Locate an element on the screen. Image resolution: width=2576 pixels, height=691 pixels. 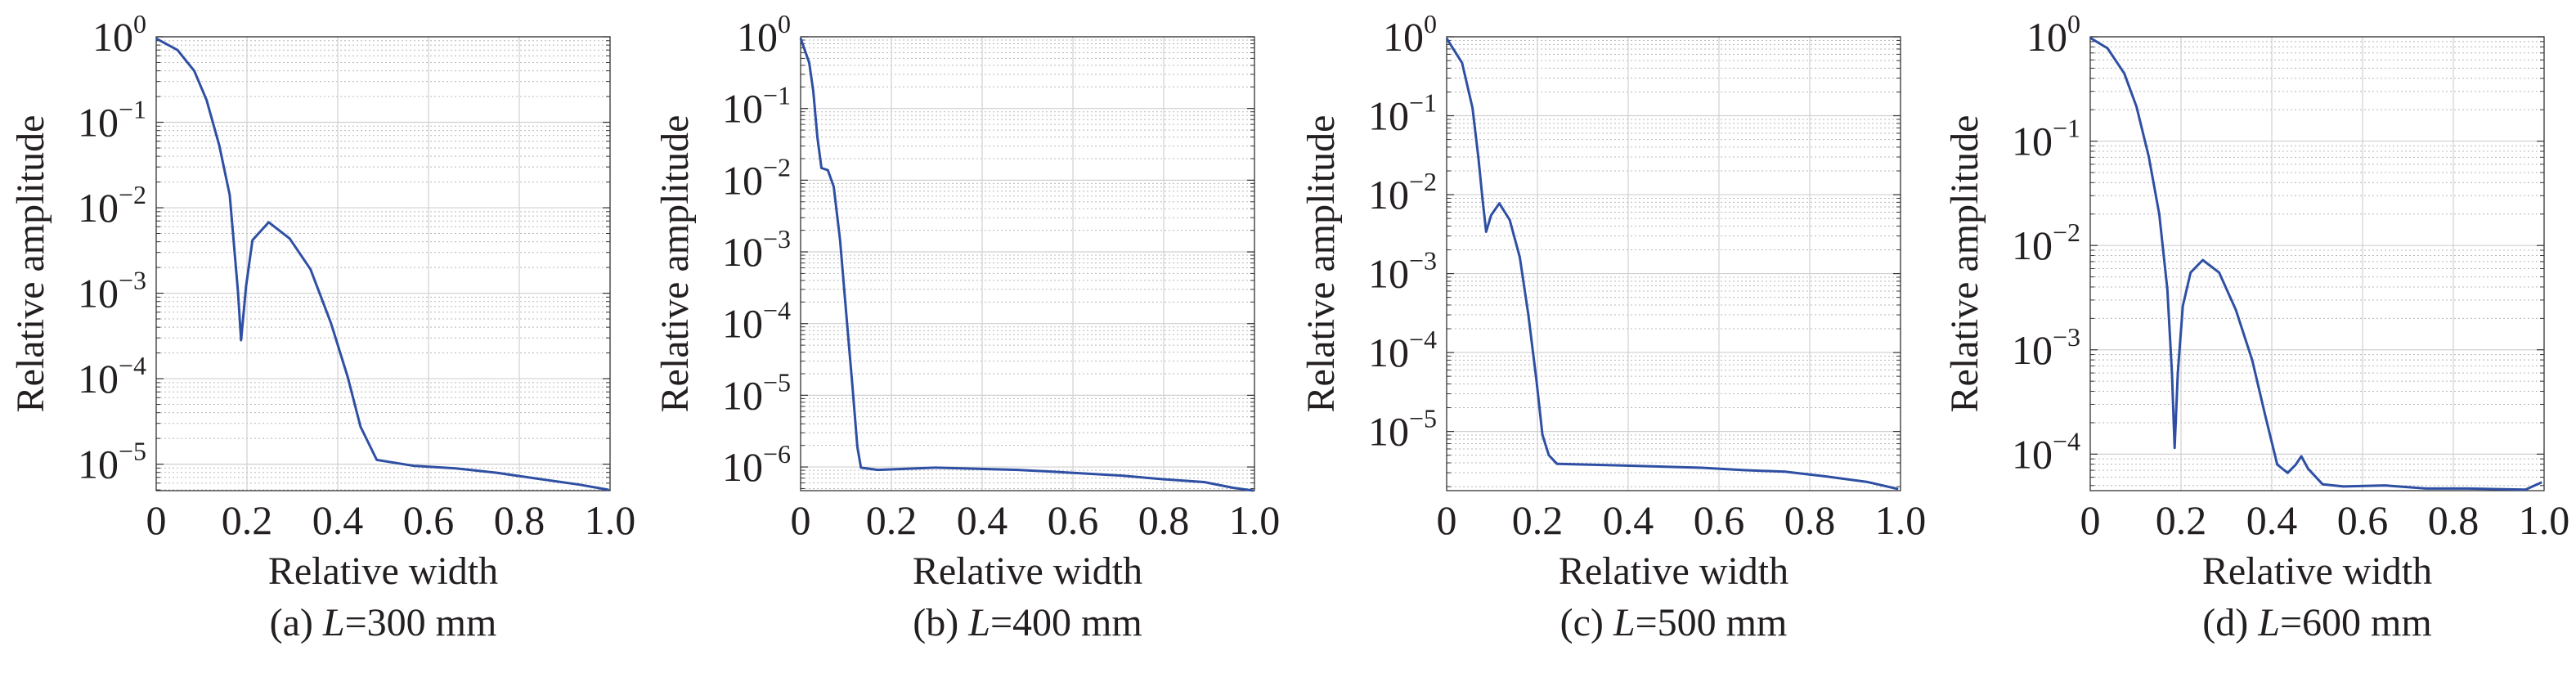
caption-prefix: (b) is located at coordinates (941, 622).